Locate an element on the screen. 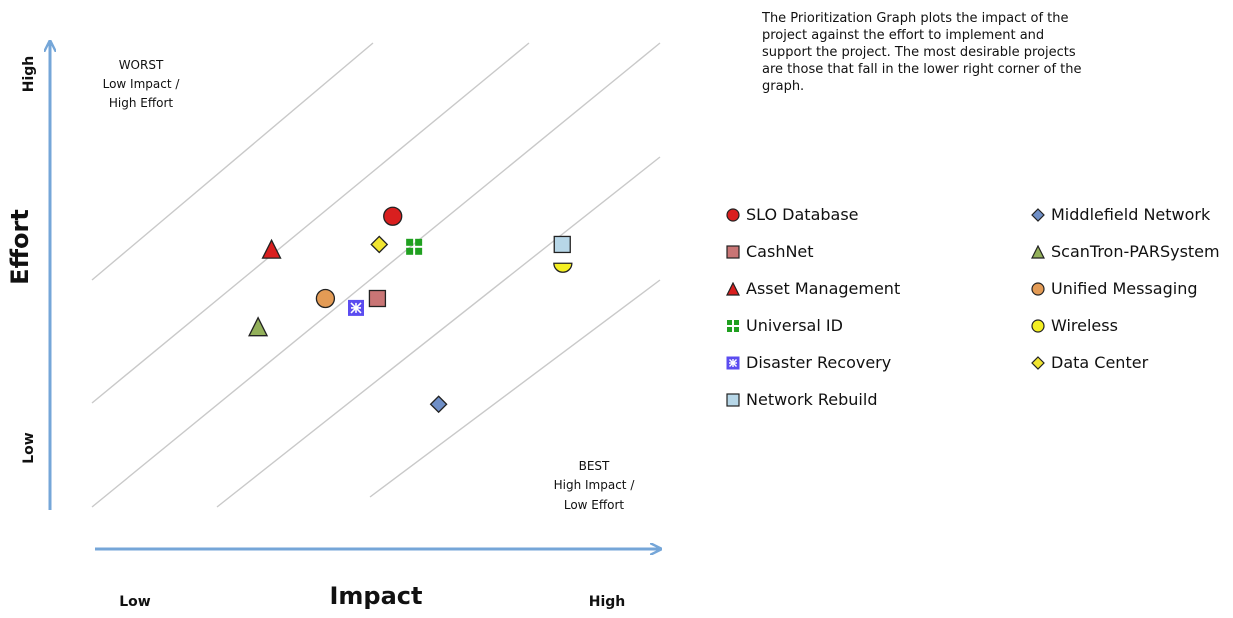 The height and width of the screenshot is (618, 1233). point-network-rebuild is located at coordinates (562, 244).